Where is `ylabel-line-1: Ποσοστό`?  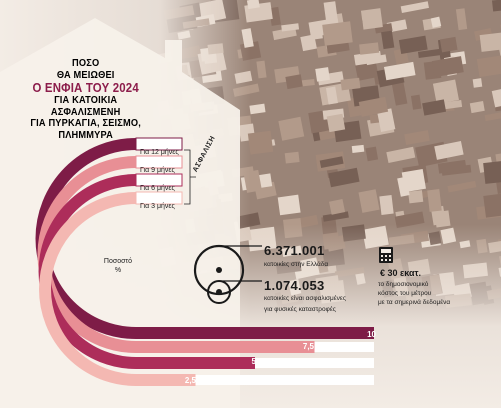
ylabel-line-1: Ποσοστό is located at coordinates (118, 261).